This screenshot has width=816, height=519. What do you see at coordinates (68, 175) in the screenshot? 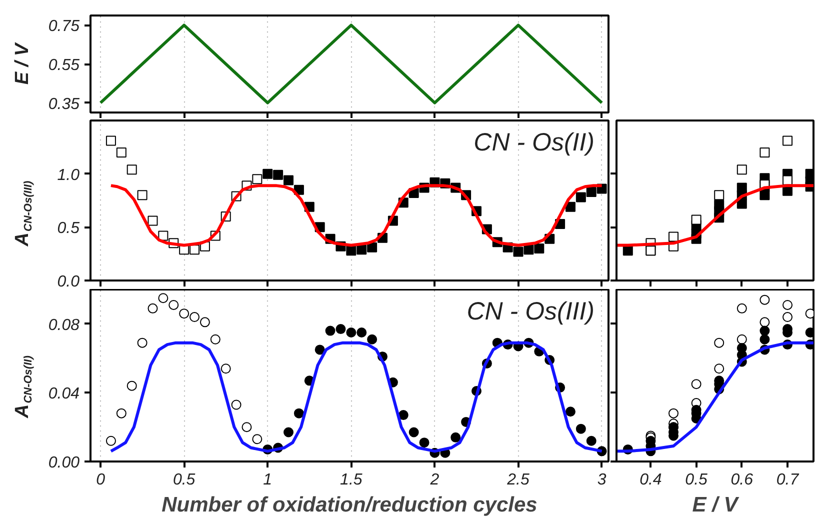
I see `y-tick-label: 1.0` at bounding box center [68, 175].